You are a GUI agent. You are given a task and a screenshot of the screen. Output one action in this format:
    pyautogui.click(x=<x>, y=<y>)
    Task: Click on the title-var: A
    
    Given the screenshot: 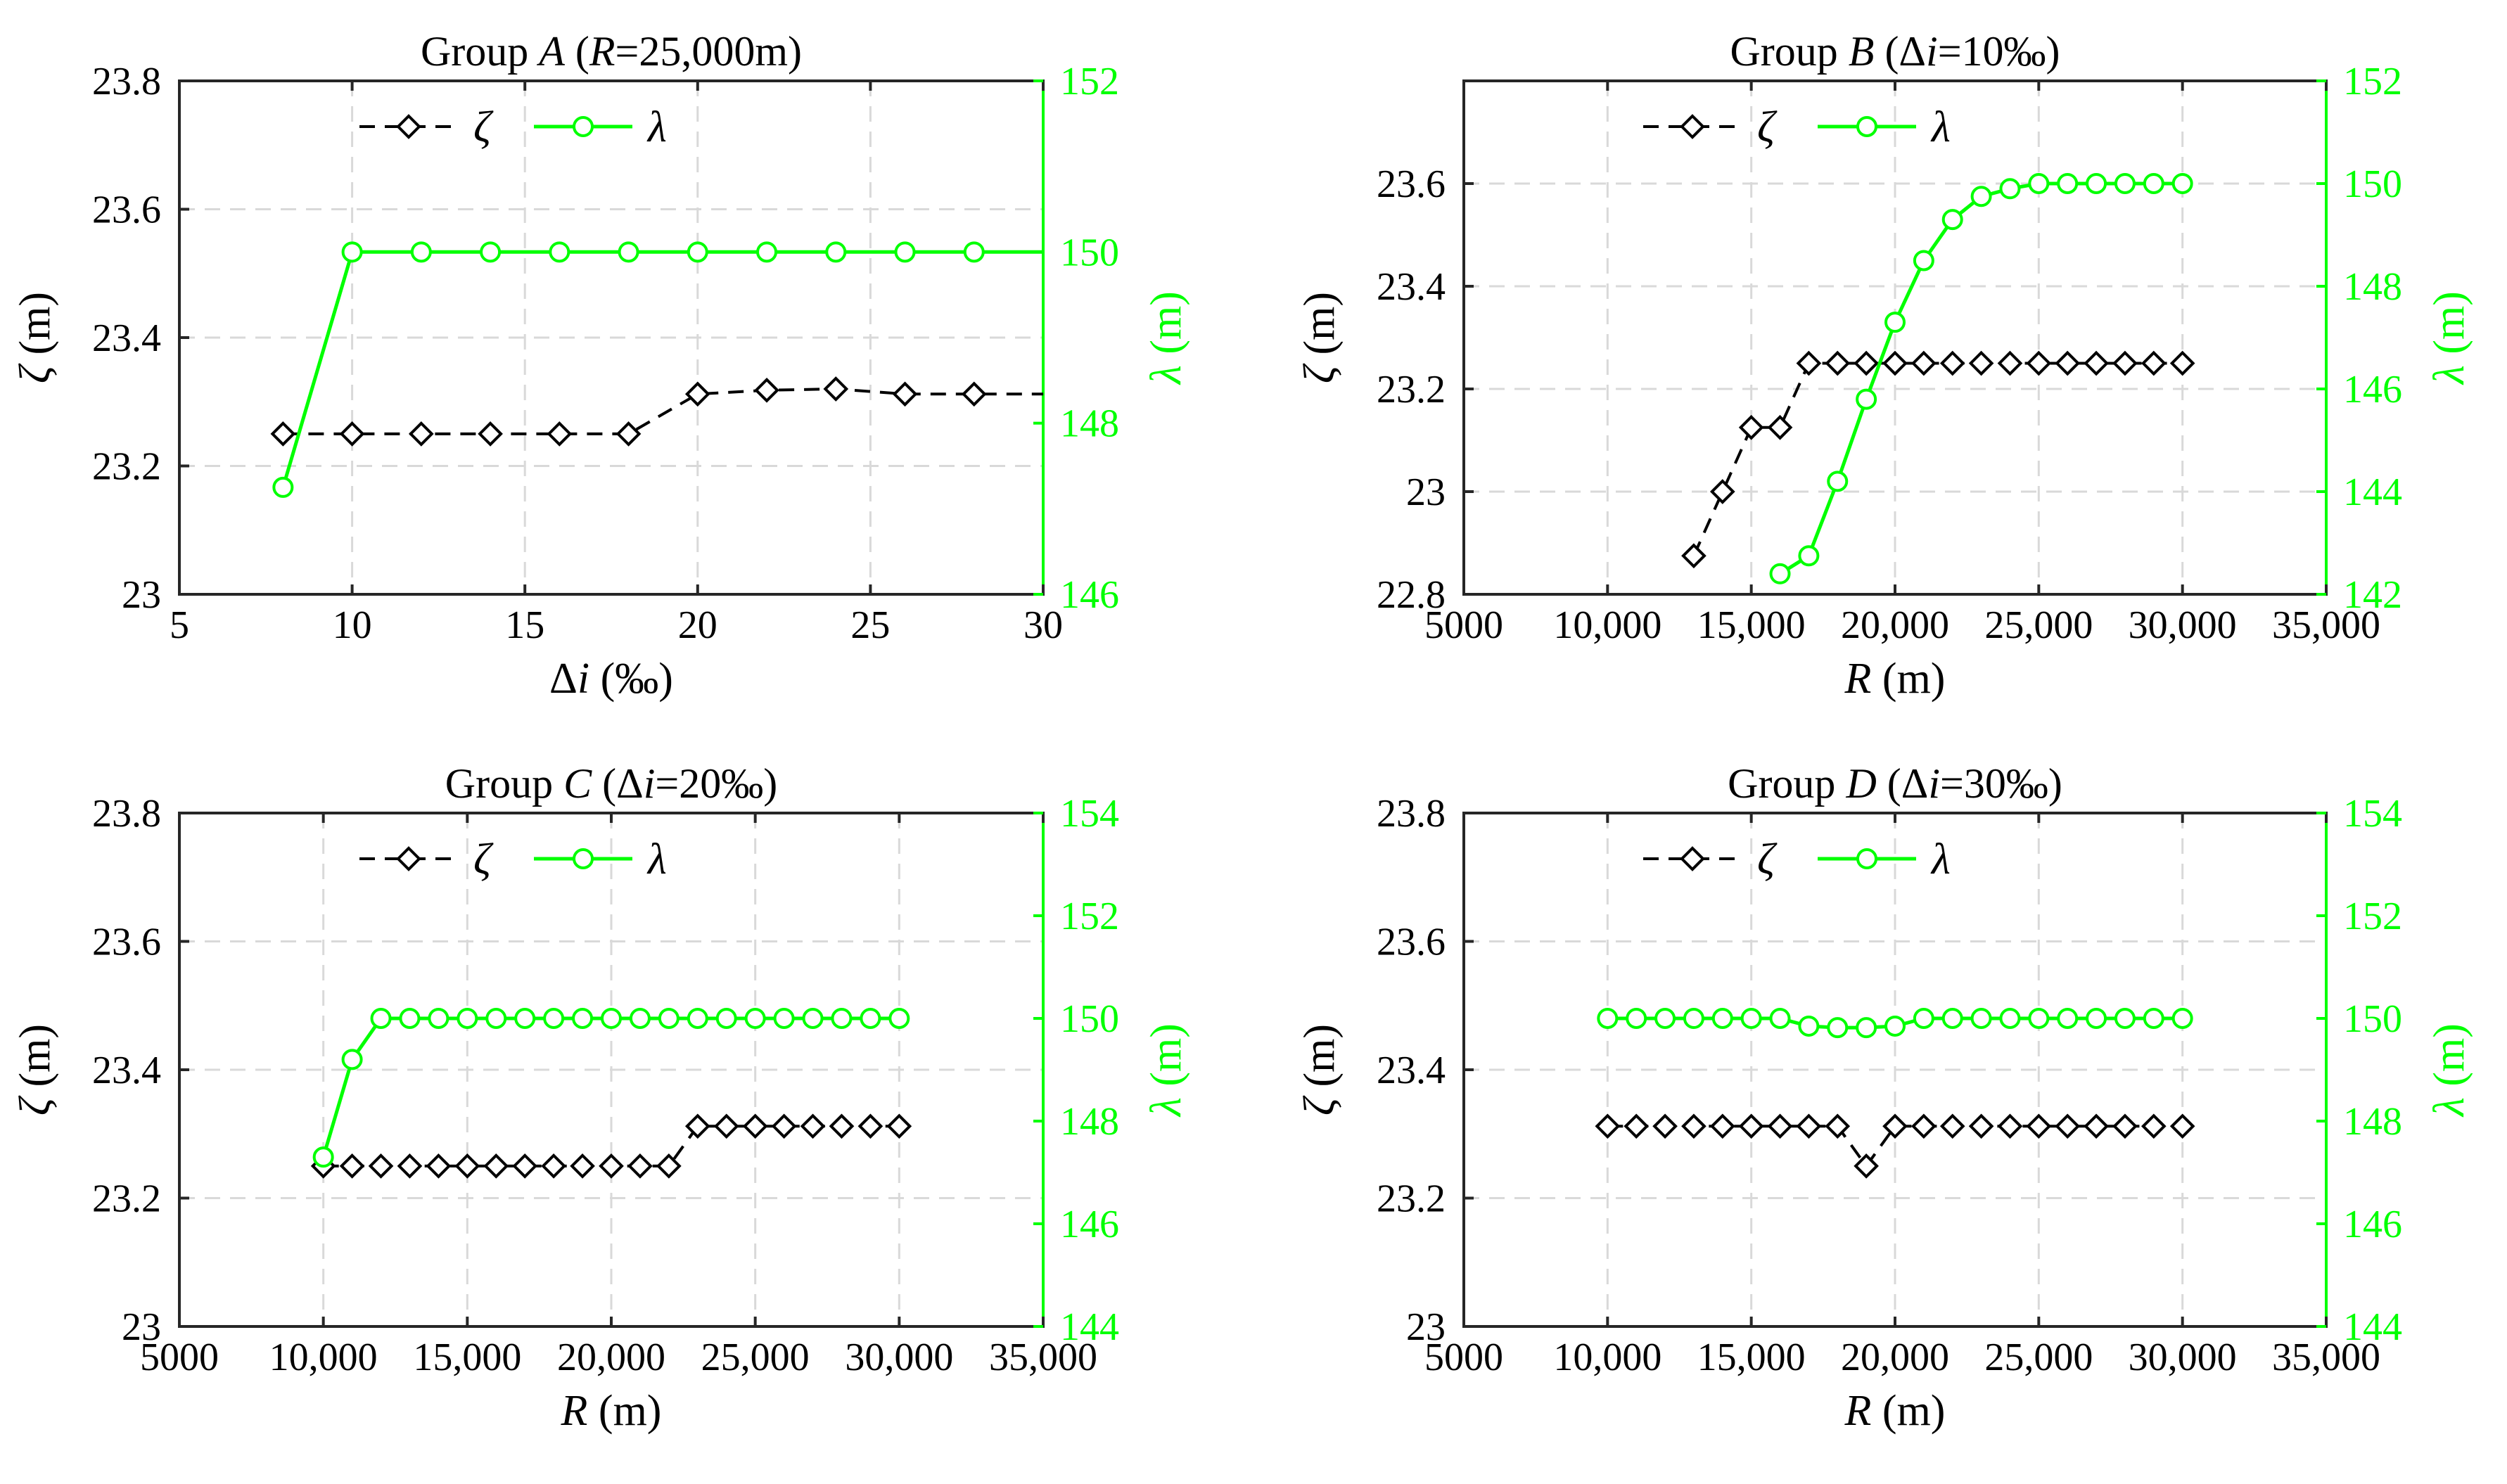 What is the action you would take?
    pyautogui.click(x=550, y=51)
    